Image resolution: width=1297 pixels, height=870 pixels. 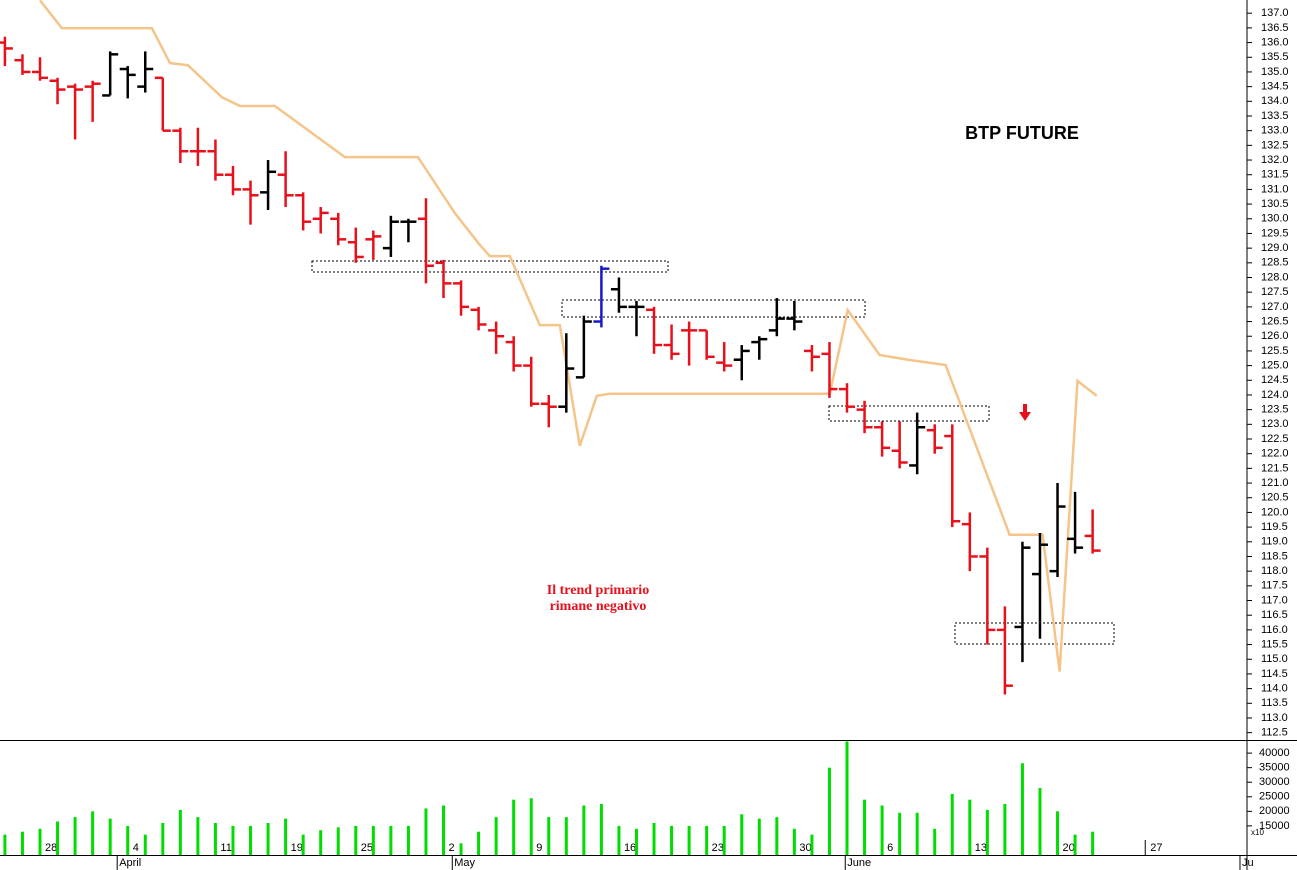 I want to click on x-tick-label: 2, so click(x=452, y=848).